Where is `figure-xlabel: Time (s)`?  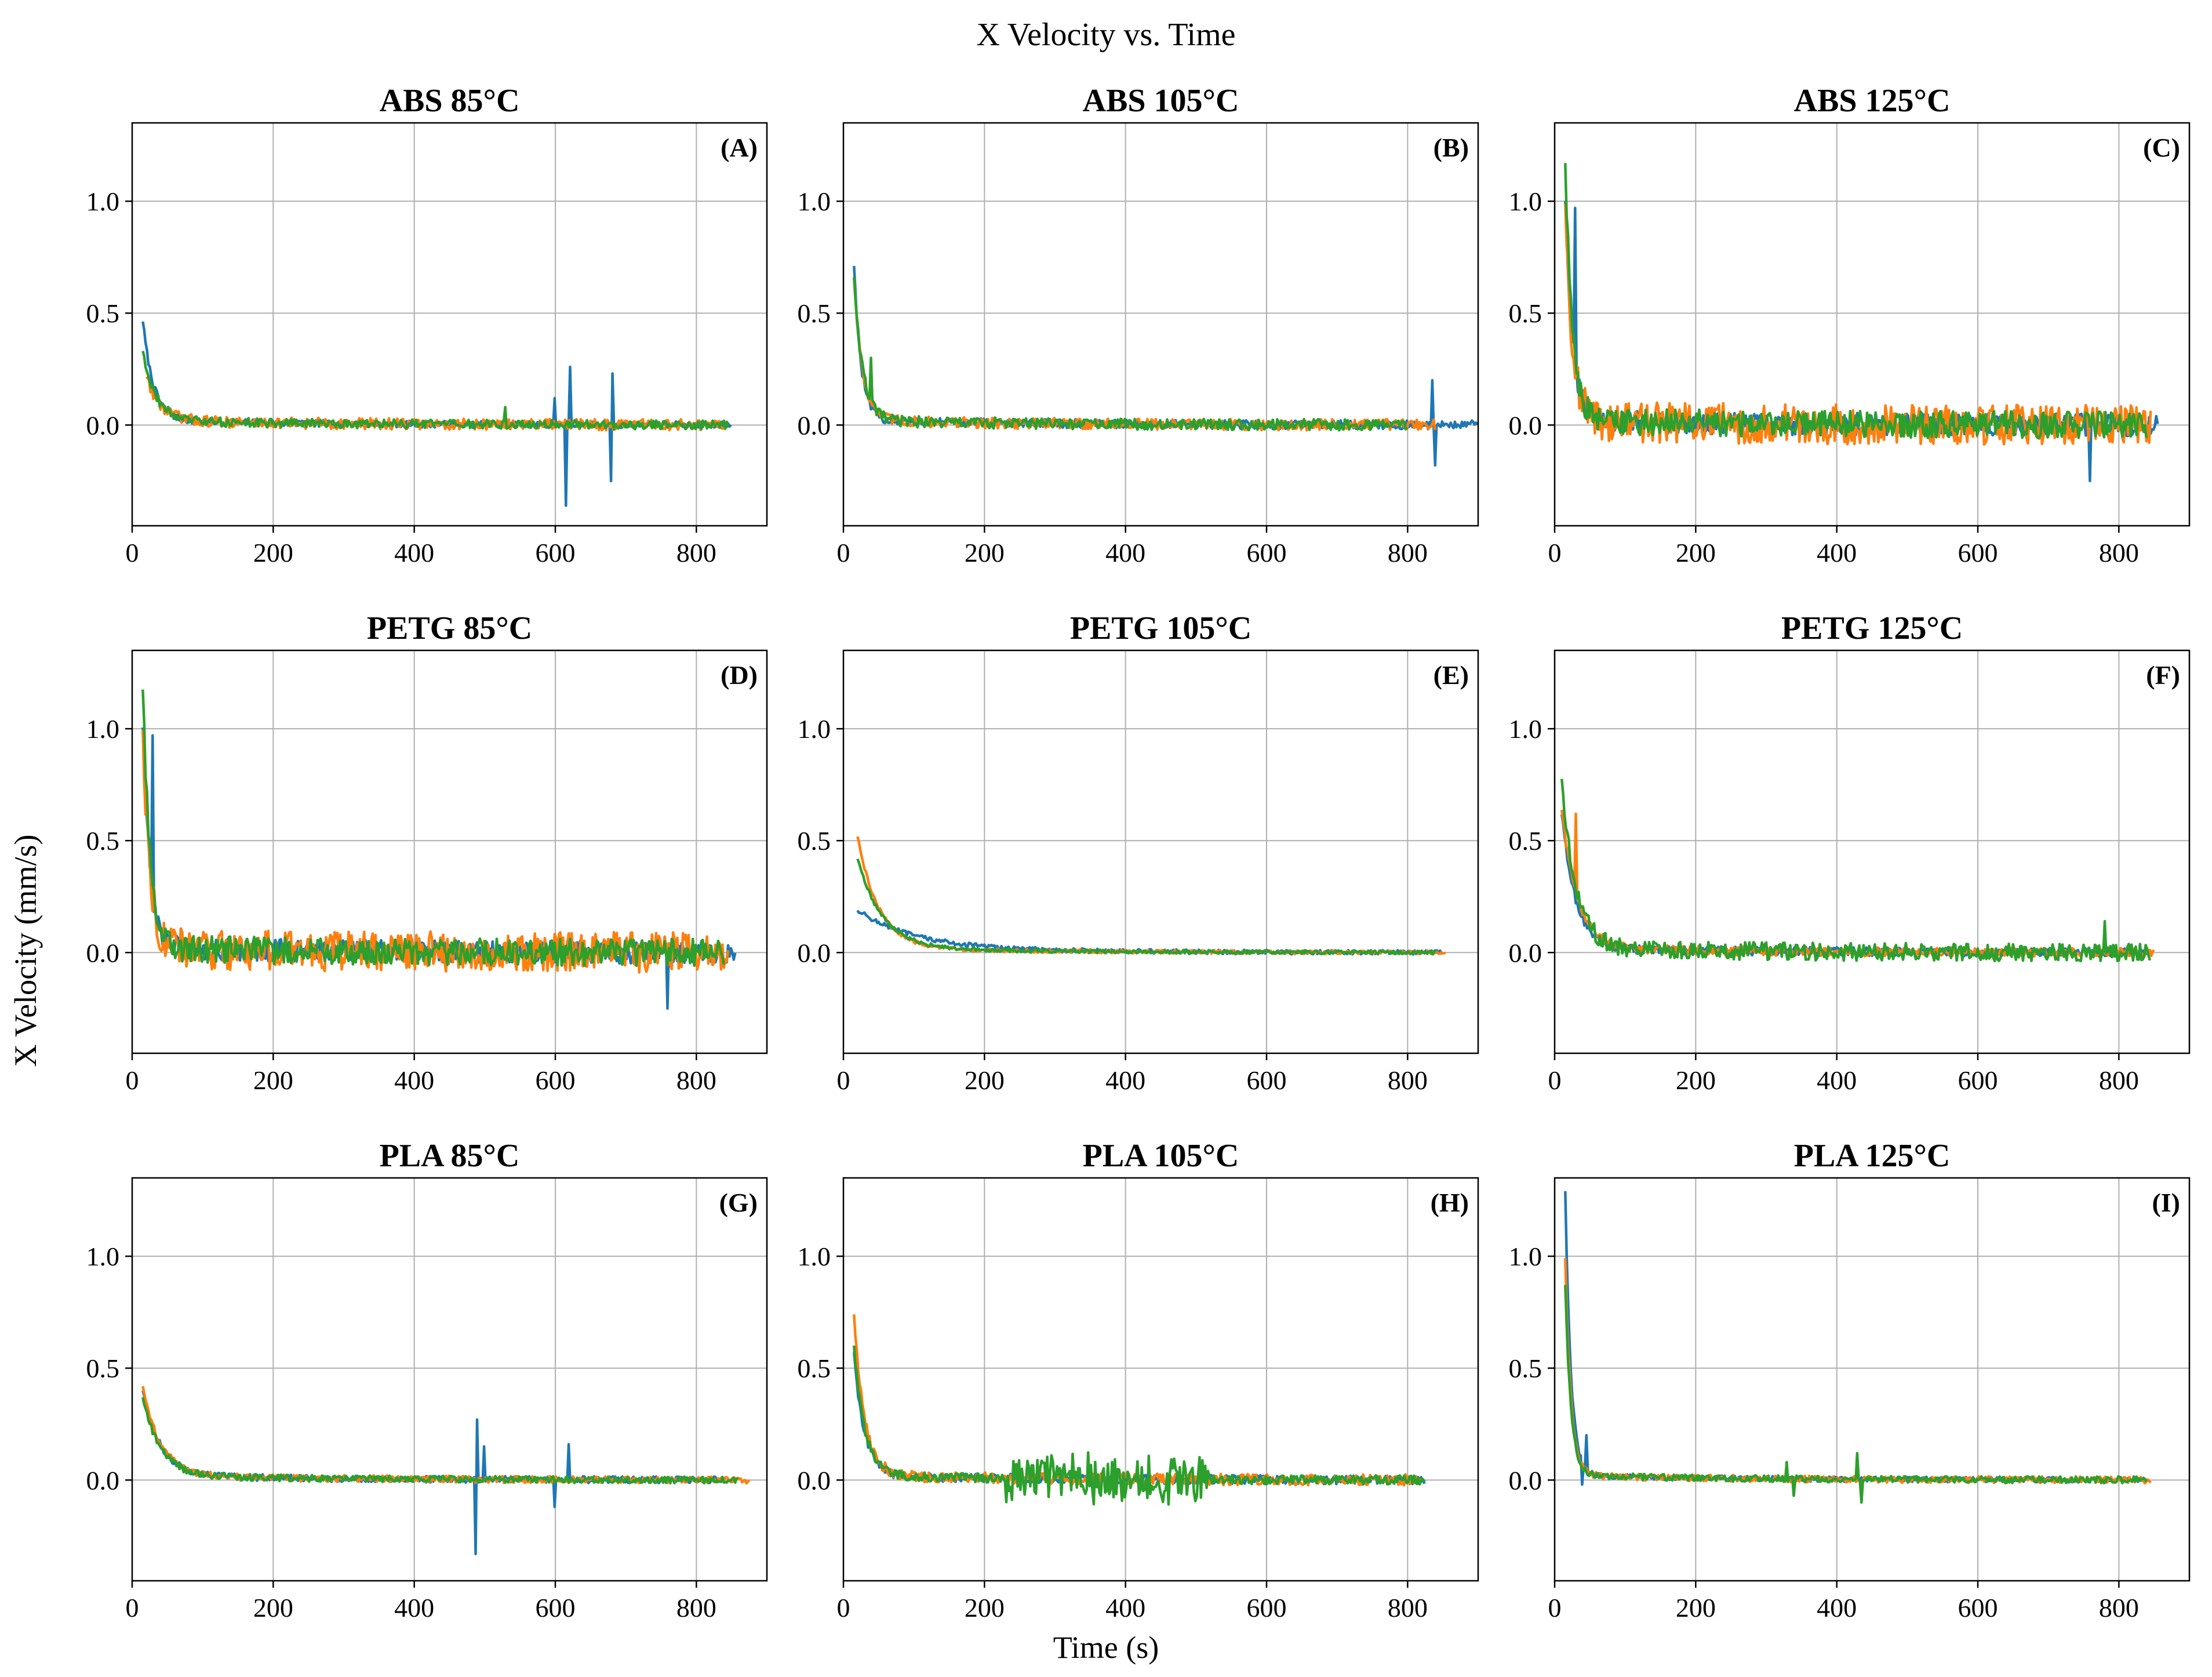 figure-xlabel: Time (s) is located at coordinates (1106, 1647).